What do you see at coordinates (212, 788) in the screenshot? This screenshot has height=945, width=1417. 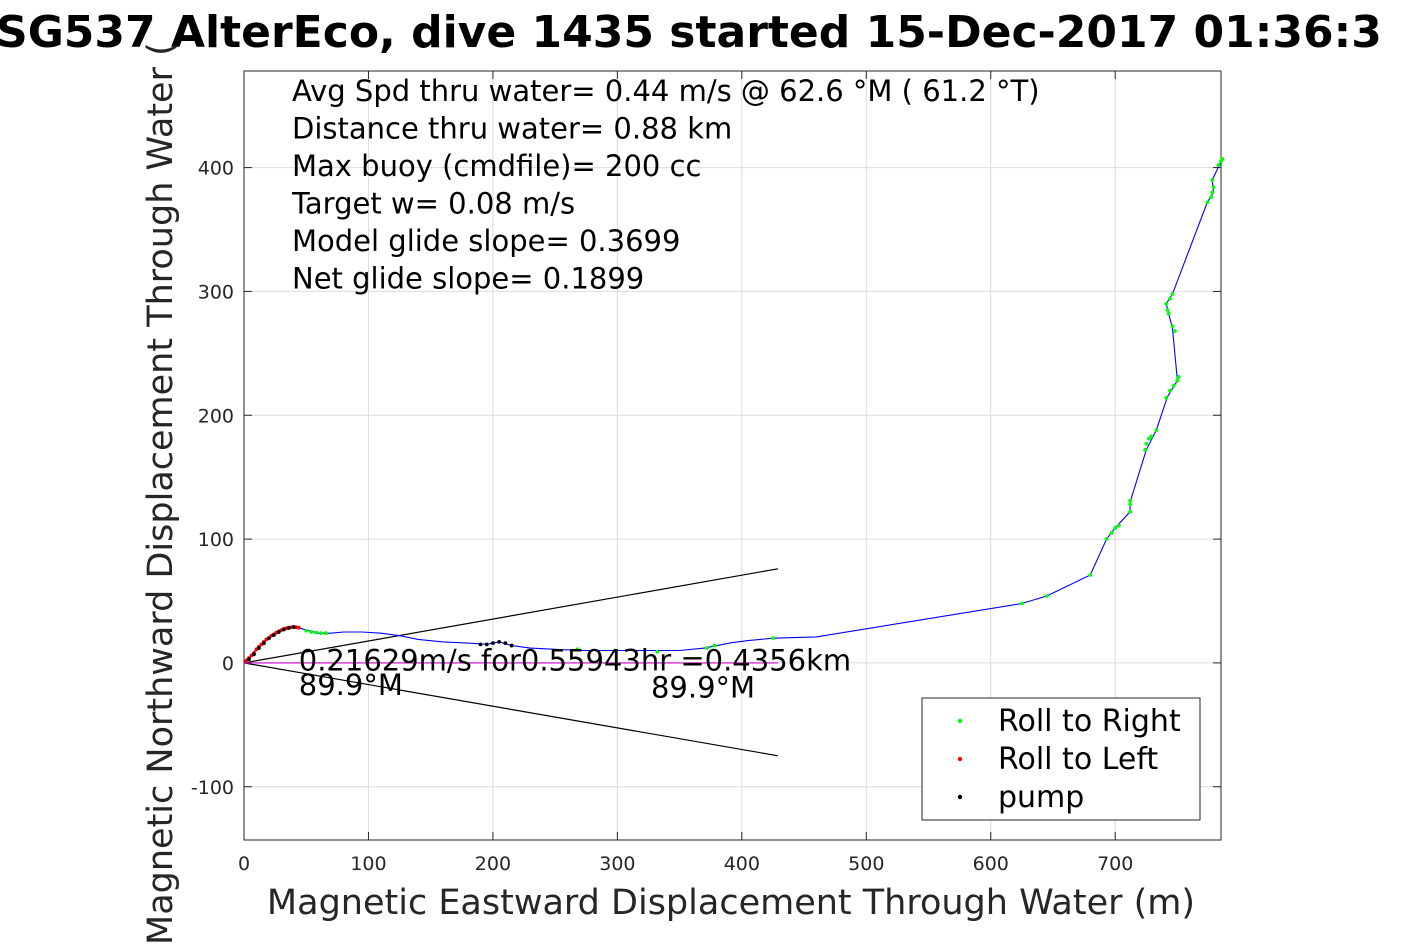 I see `y-tick-label: -100` at bounding box center [212, 788].